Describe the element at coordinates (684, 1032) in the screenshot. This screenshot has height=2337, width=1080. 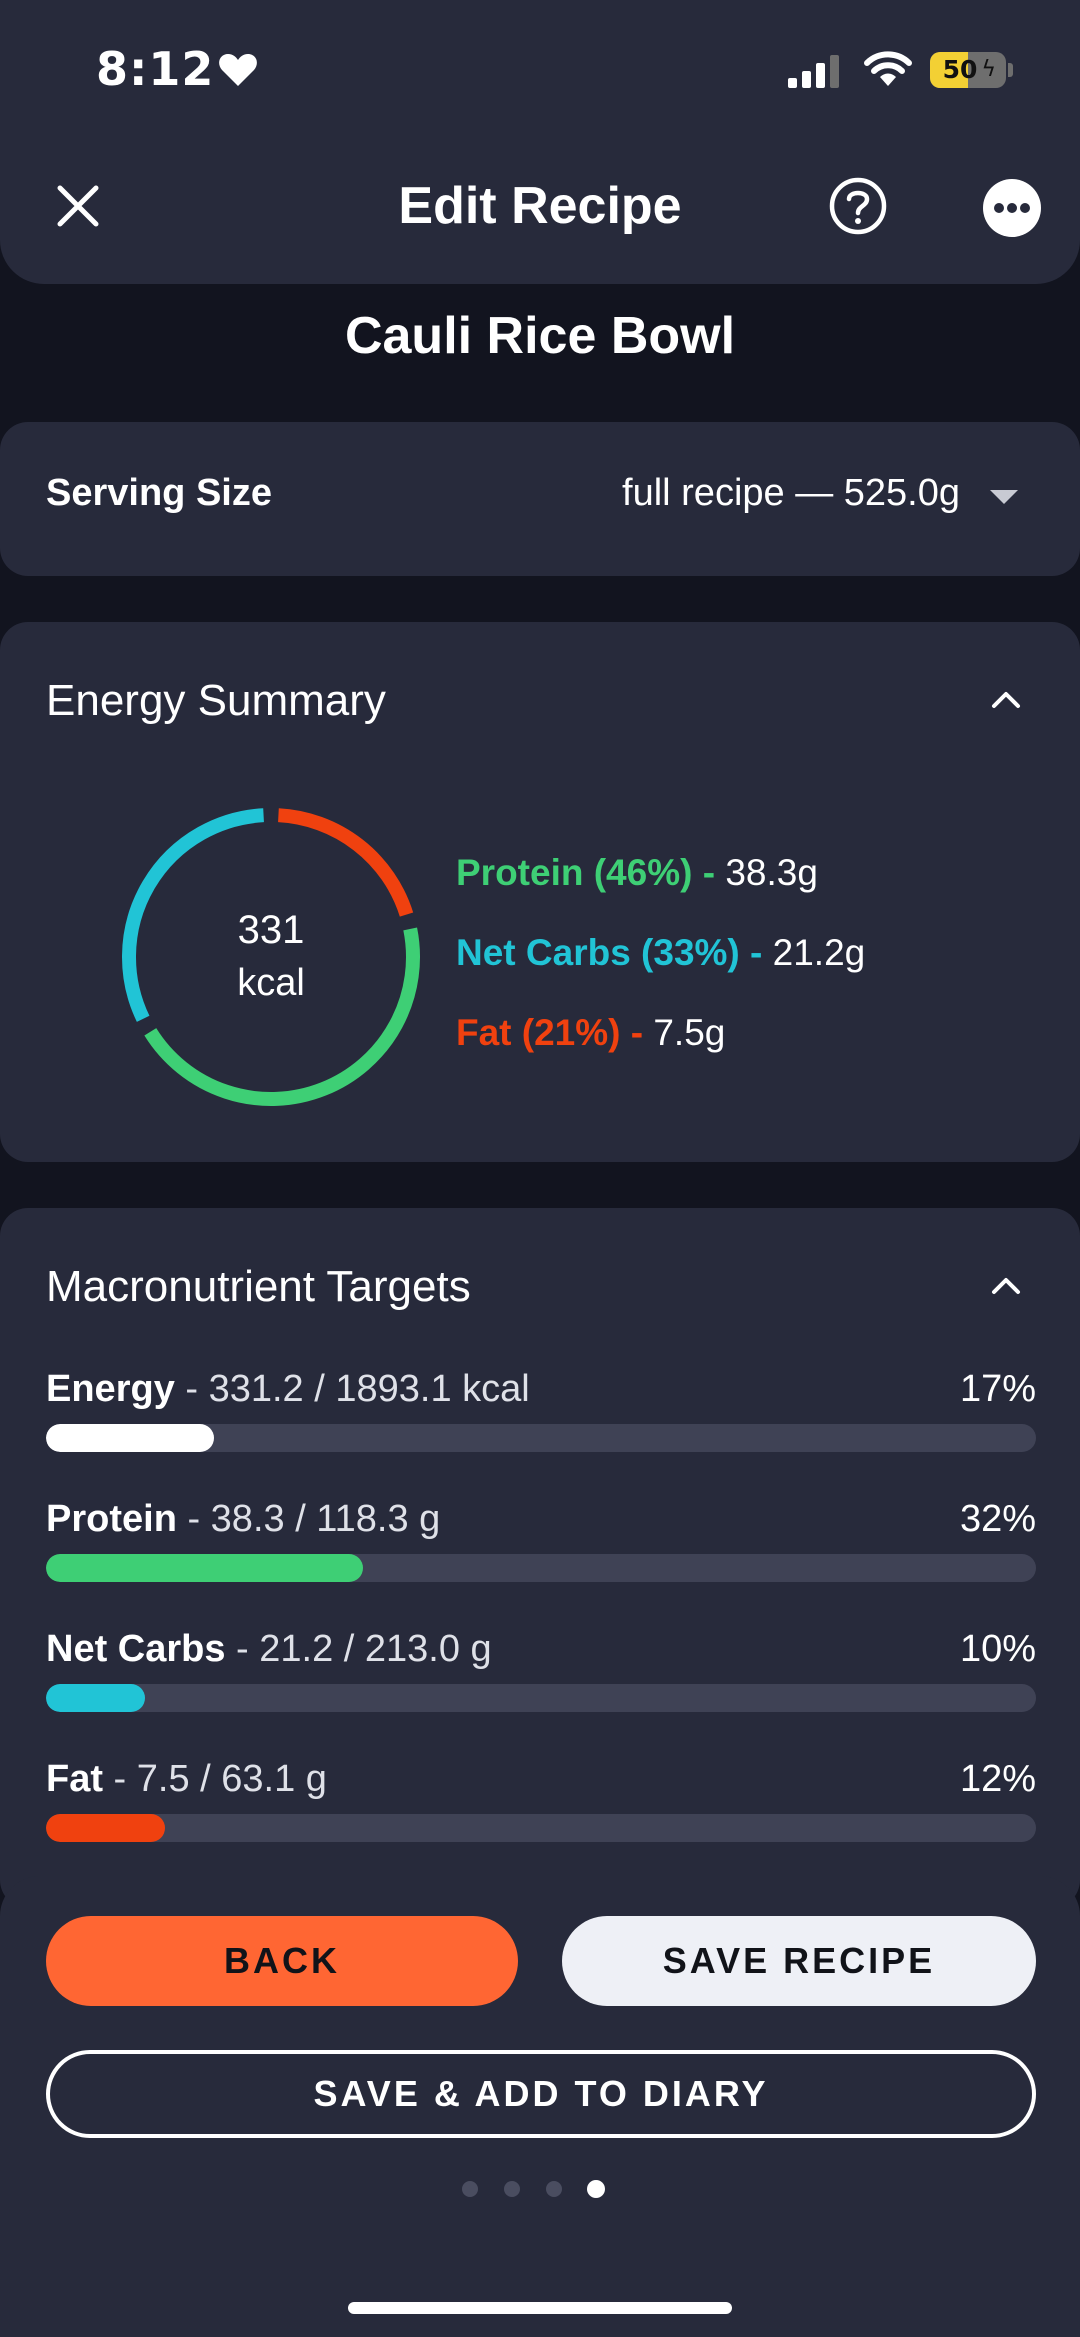
I see `macro-fat-amount: 7.5g` at that location.